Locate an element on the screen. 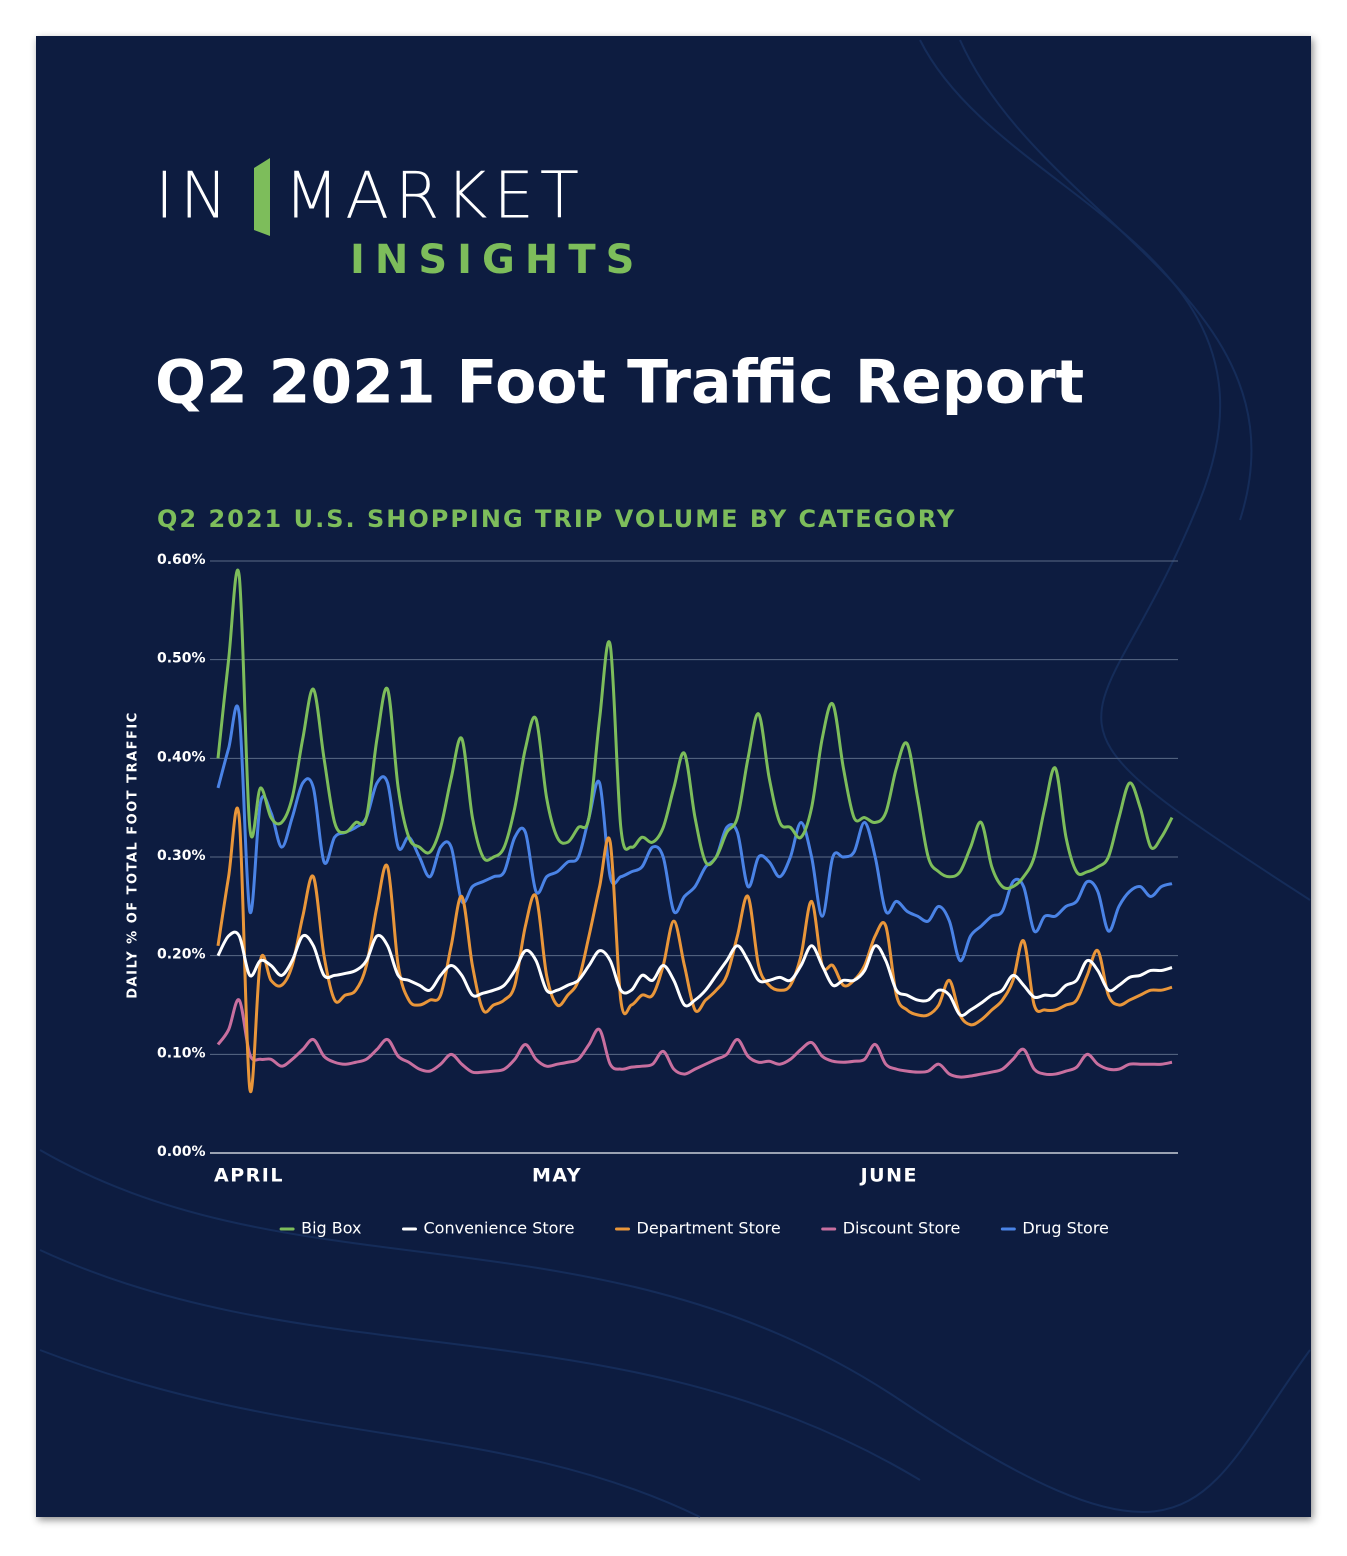  legend-label: Convenience Store is located at coordinates (499, 1228).